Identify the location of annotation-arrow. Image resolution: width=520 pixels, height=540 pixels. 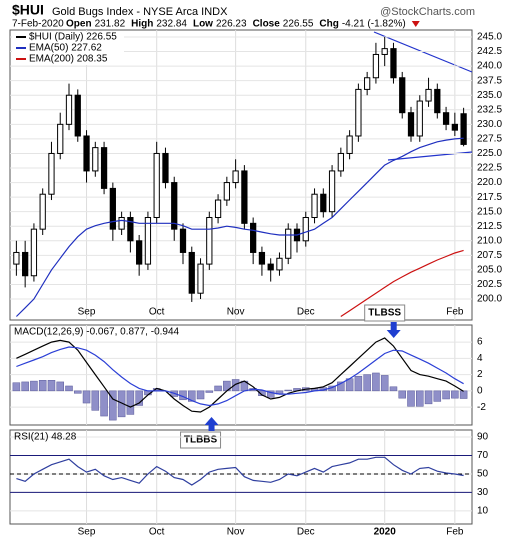
(211, 424).